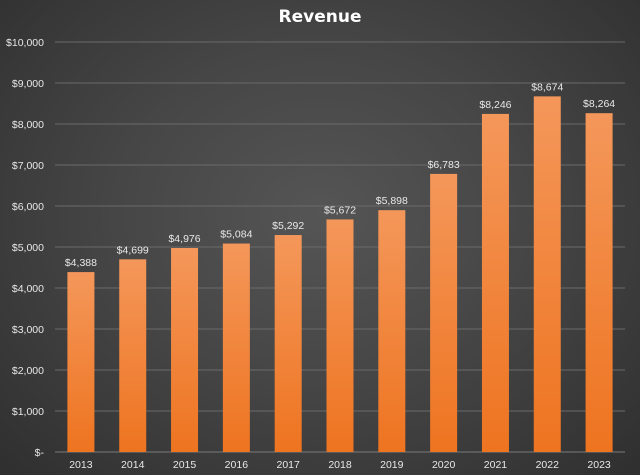  Describe the element at coordinates (288, 343) in the screenshot. I see `bar-2017` at that location.